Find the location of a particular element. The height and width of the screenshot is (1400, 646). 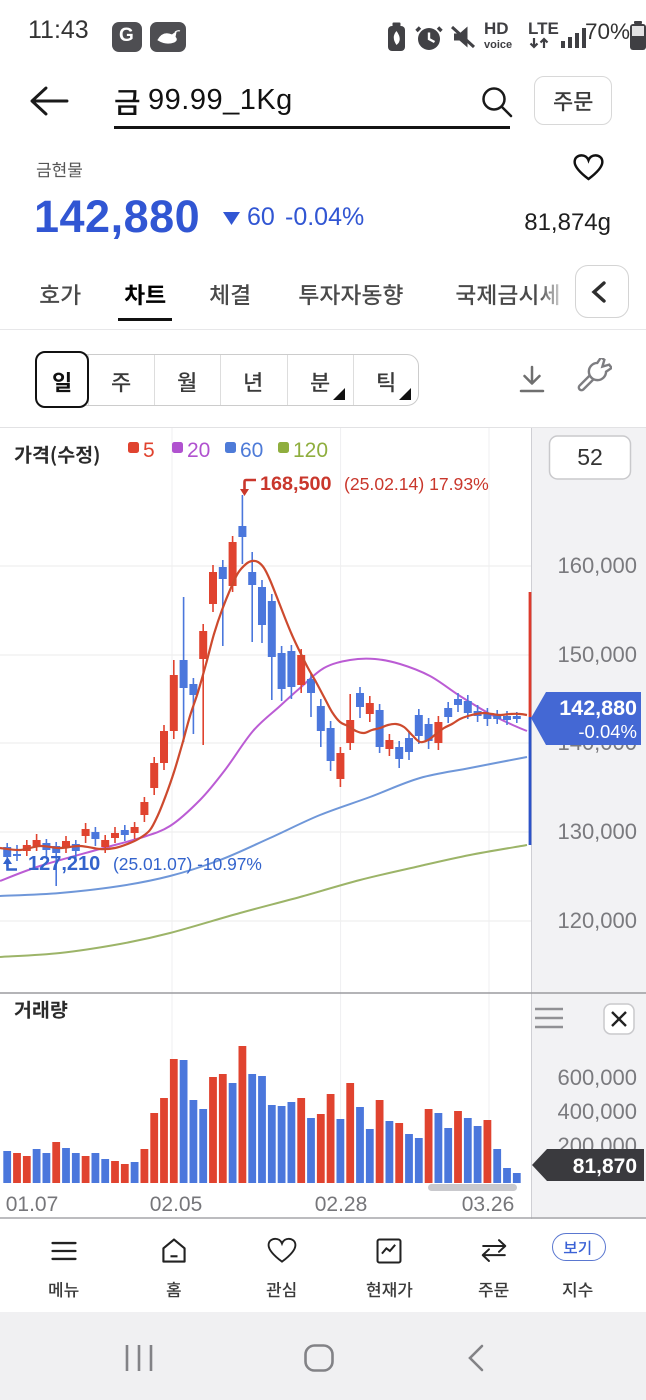

svg-text: 20 is located at coordinates (198, 450).